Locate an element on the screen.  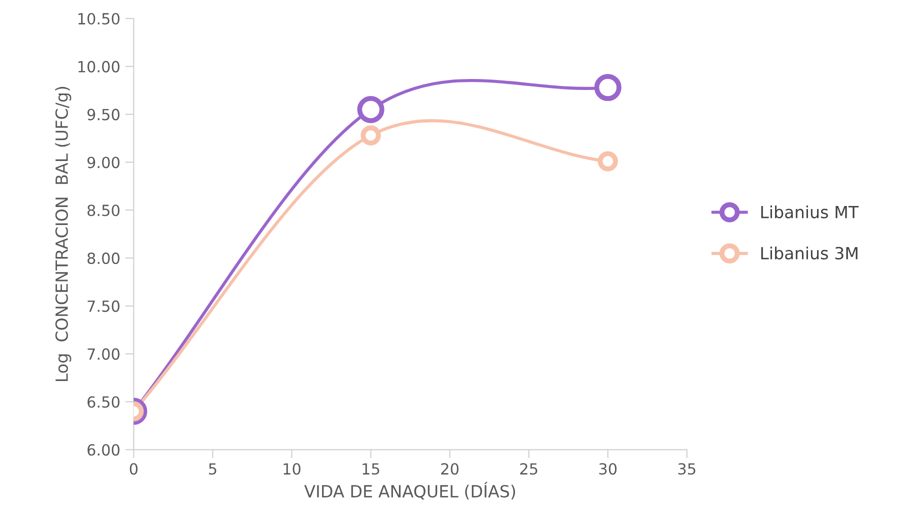
y-axis-title: Log CONCENTRACION BAL (UFC/g) is located at coordinates (63, 234).